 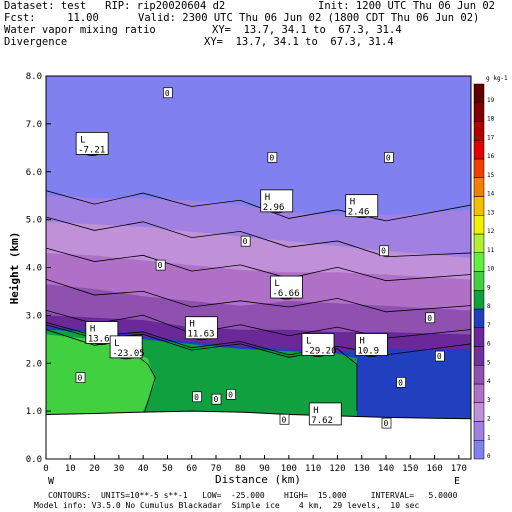 What do you see at coordinates (307, 30) in the screenshot?
I see `xy1-line: XY= 13.7, 34.1 to 67.3, 31.4` at bounding box center [307, 30].